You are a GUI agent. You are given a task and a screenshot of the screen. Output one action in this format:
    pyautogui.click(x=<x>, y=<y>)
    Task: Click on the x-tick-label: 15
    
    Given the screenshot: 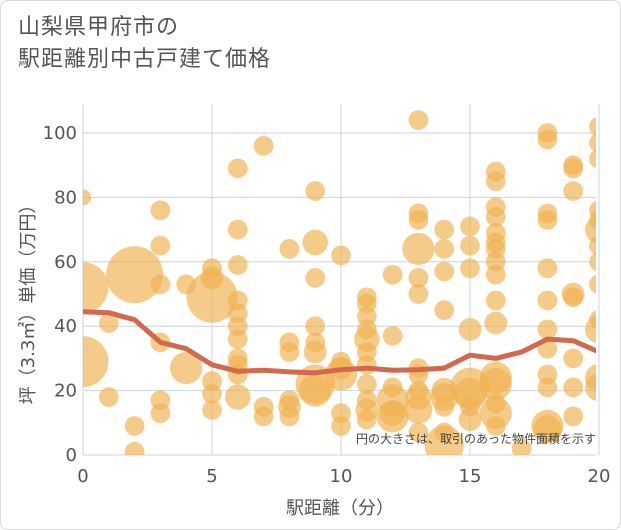 What is the action you would take?
    pyautogui.click(x=470, y=476)
    